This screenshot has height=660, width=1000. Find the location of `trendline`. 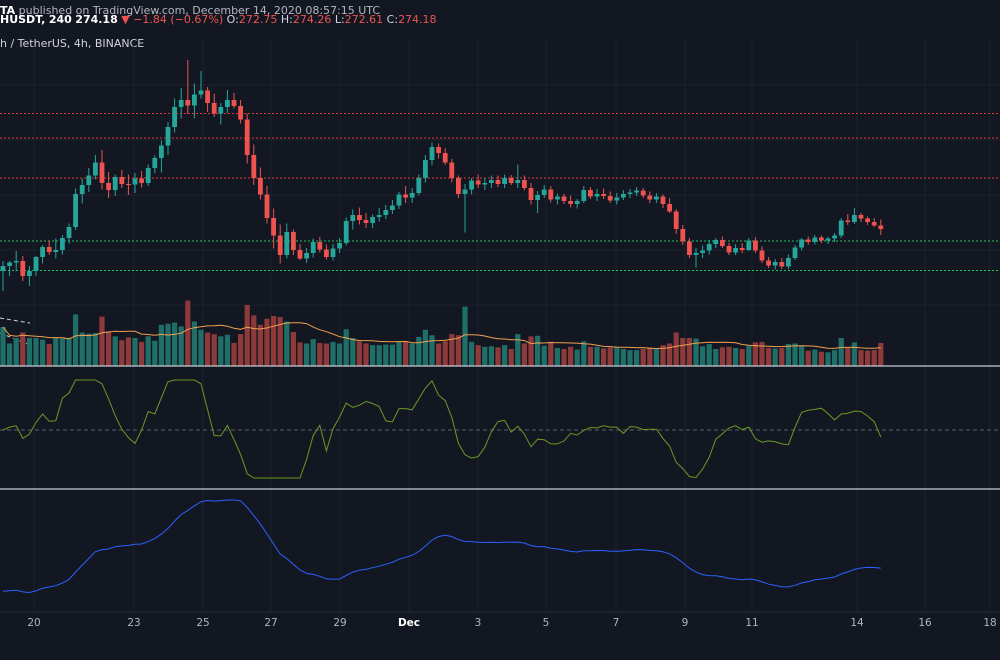

trendline is located at coordinates (15, 320).